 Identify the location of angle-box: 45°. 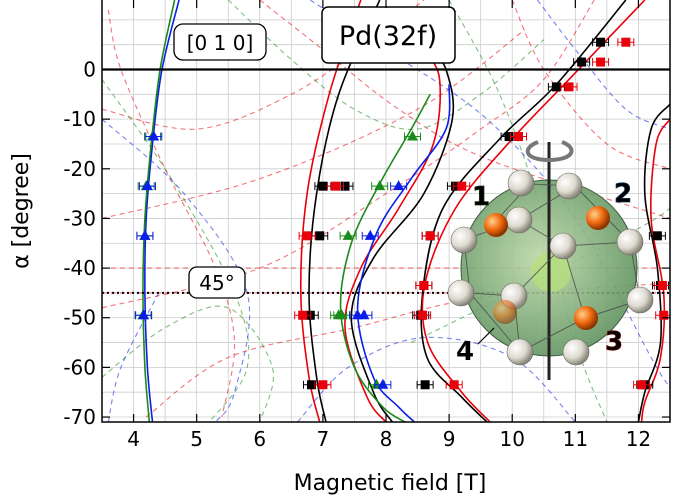
(217, 282).